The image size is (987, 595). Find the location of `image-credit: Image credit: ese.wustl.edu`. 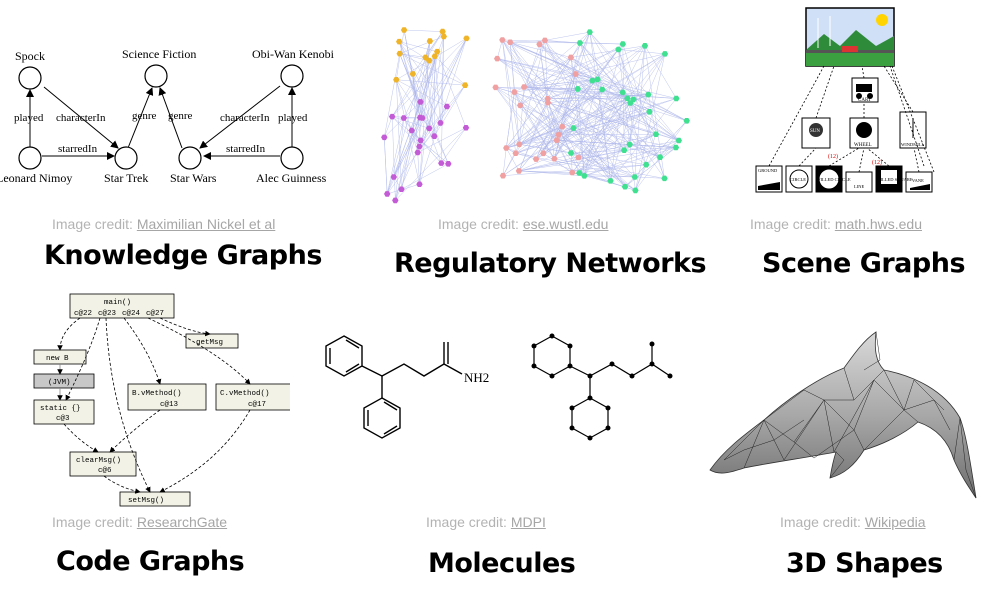

image-credit: Image credit: ese.wustl.edu is located at coordinates (523, 224).